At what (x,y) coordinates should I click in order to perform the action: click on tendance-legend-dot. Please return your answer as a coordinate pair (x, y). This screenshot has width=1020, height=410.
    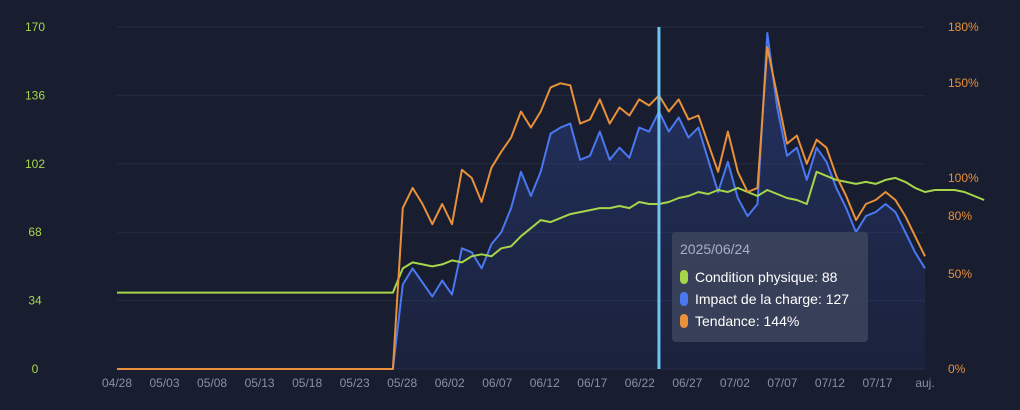
    Looking at the image, I should click on (684, 321).